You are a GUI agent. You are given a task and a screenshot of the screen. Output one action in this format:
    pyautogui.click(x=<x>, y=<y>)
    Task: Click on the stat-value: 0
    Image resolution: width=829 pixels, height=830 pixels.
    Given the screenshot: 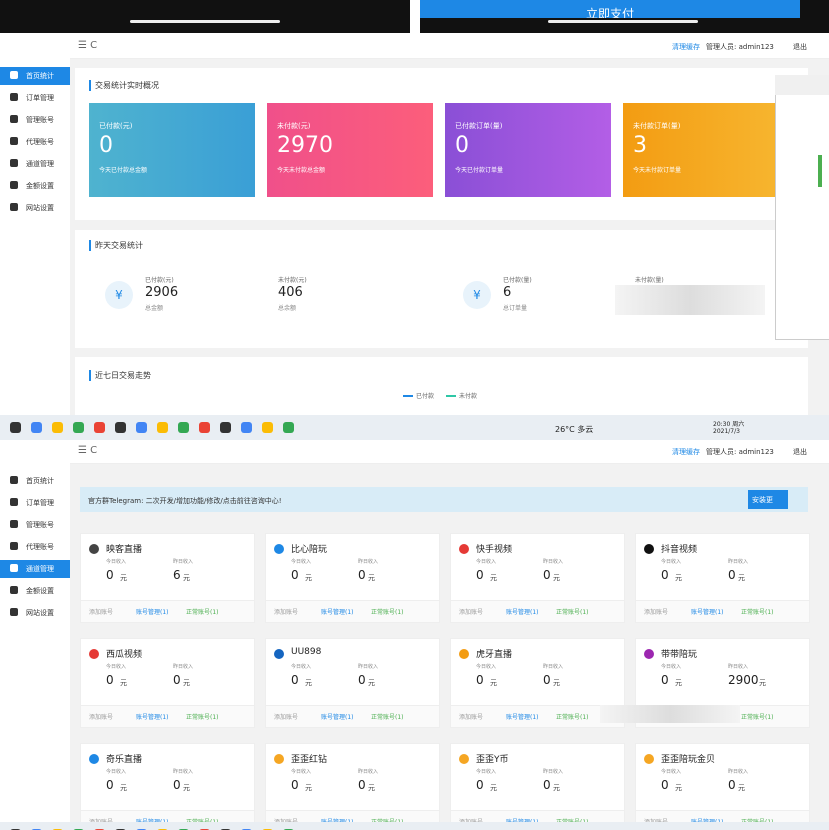 What is the action you would take?
    pyautogui.click(x=462, y=145)
    